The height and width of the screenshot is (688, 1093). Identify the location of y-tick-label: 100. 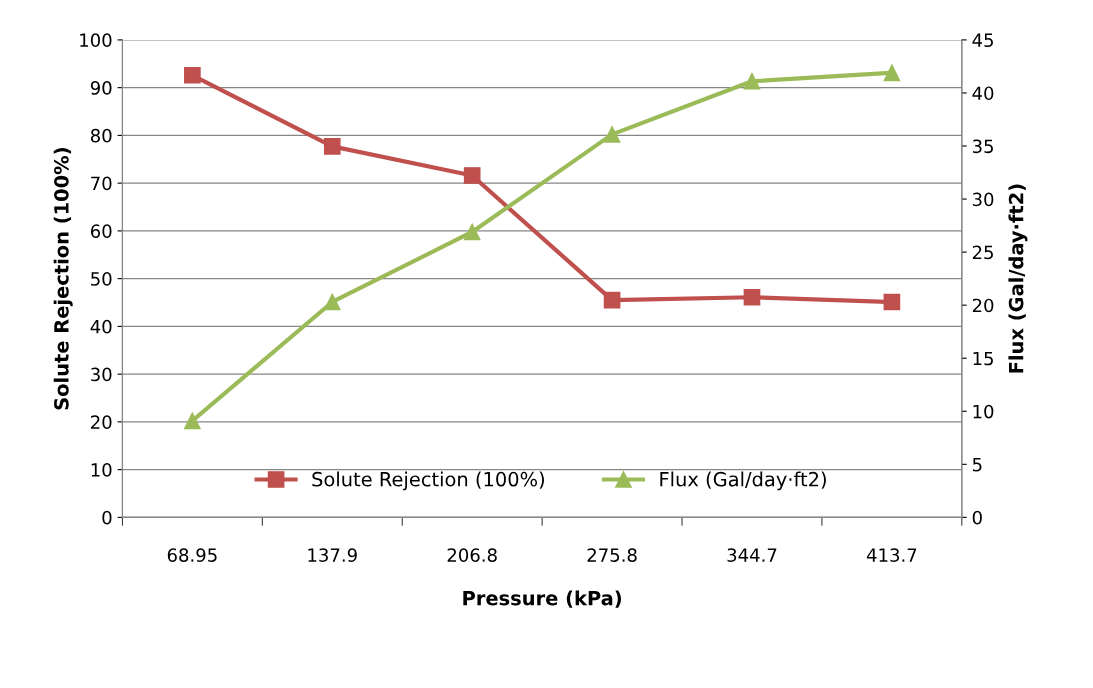
(96, 40).